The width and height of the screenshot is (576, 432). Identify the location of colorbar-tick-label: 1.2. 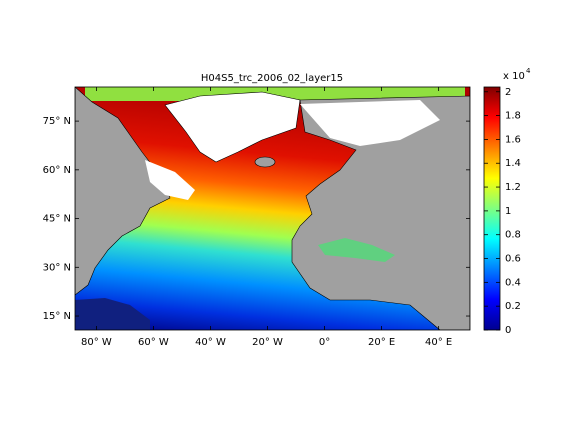
(513, 187).